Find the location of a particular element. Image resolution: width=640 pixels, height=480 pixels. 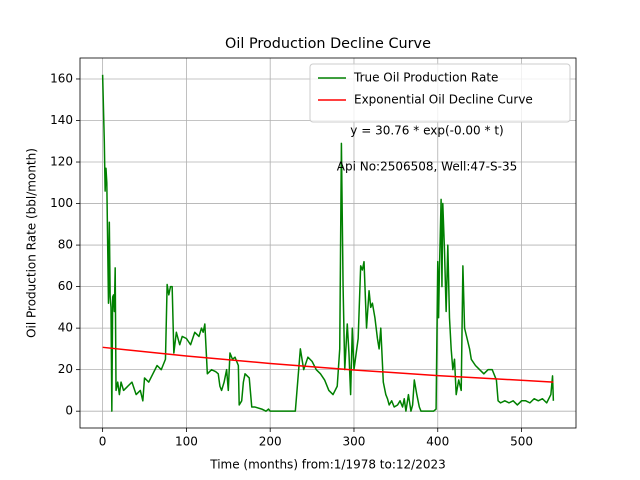

x-tick-label: 100 is located at coordinates (186, 442).